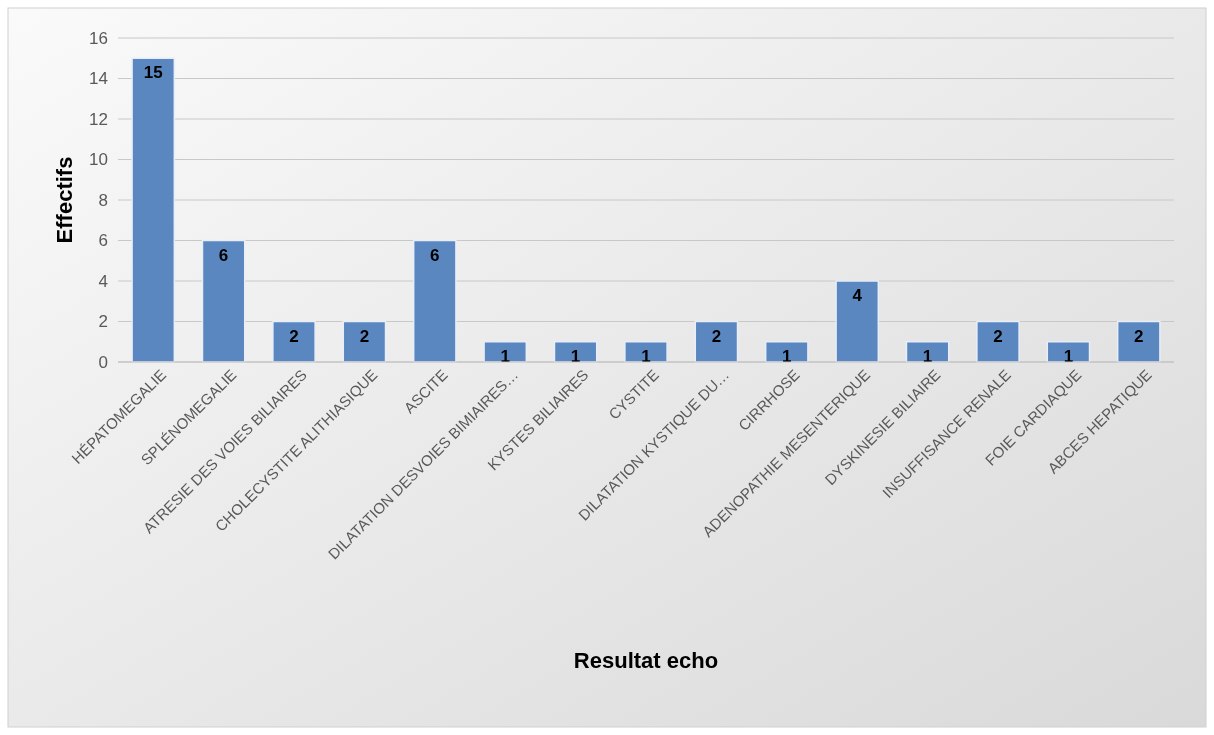 This screenshot has width=1214, height=735. Describe the element at coordinates (103, 281) in the screenshot. I see `y-tick-label: 4` at that location.